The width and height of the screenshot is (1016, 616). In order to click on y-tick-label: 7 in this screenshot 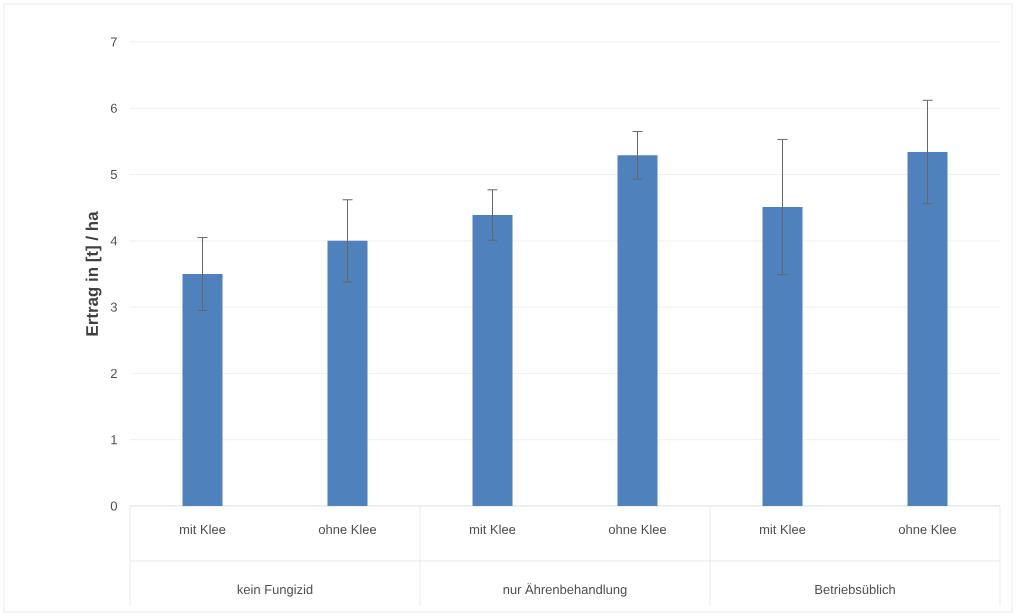, I will do `click(113, 42)`.